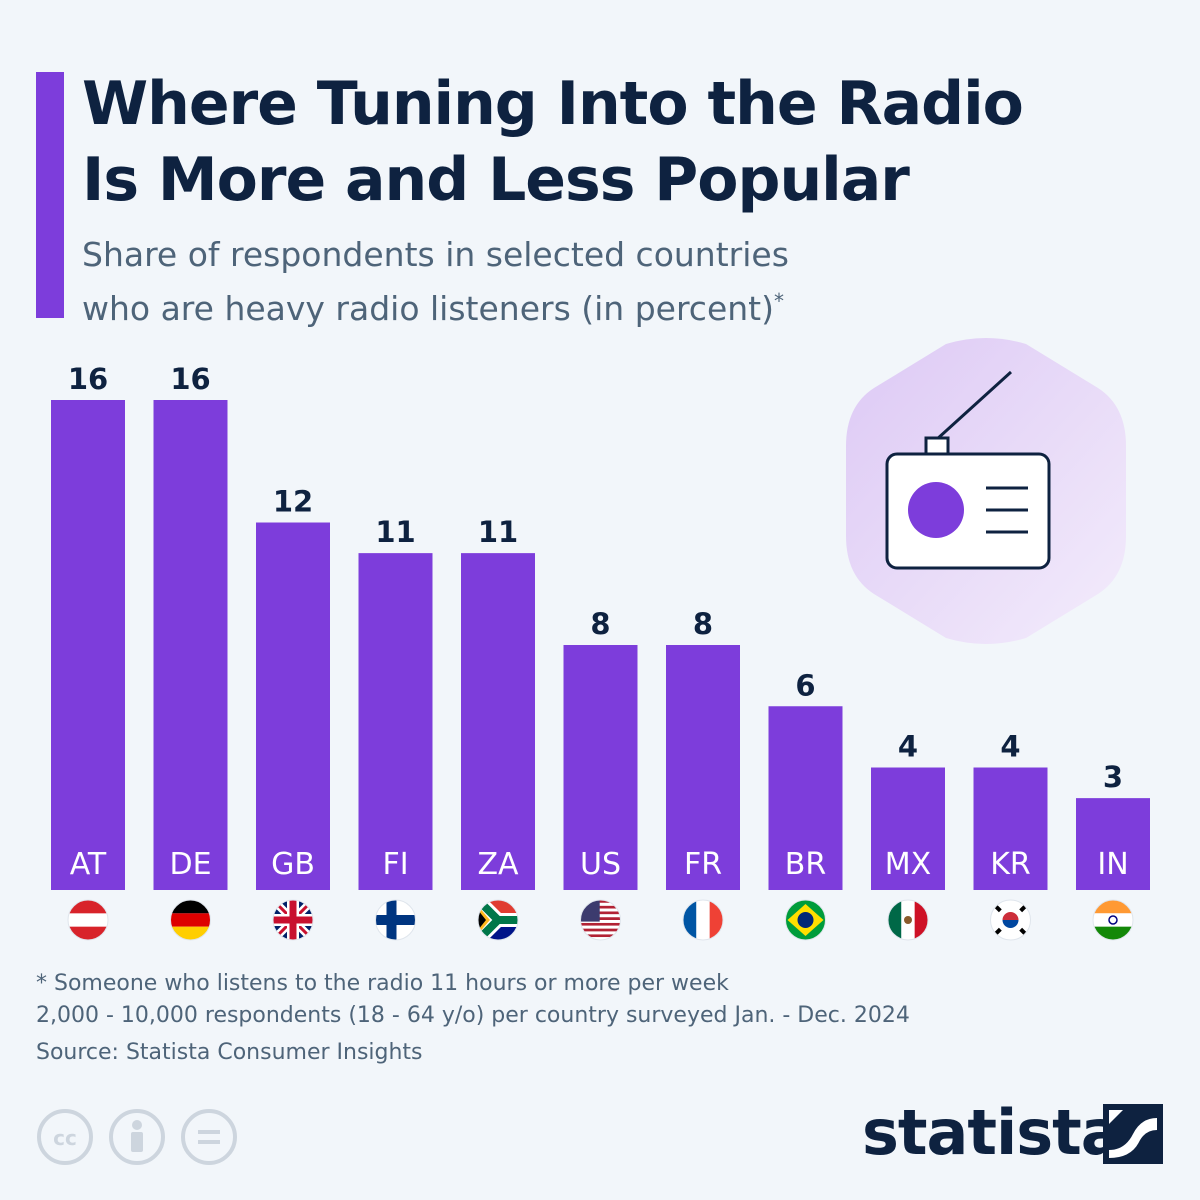 Image resolution: width=1200 pixels, height=1200 pixels. Describe the element at coordinates (209, 1137) in the screenshot. I see `no-derivatives-icon` at that location.